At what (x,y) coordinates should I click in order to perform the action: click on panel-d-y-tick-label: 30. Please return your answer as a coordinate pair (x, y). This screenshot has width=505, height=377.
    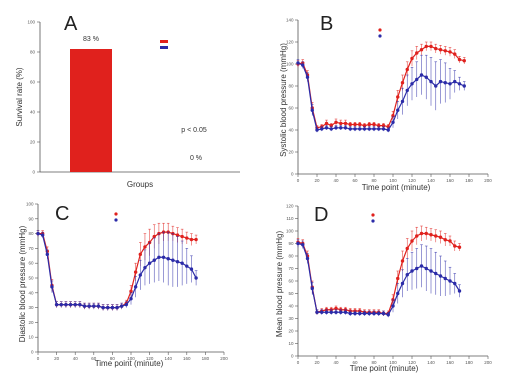
    Looking at the image, I should click on (291, 318).